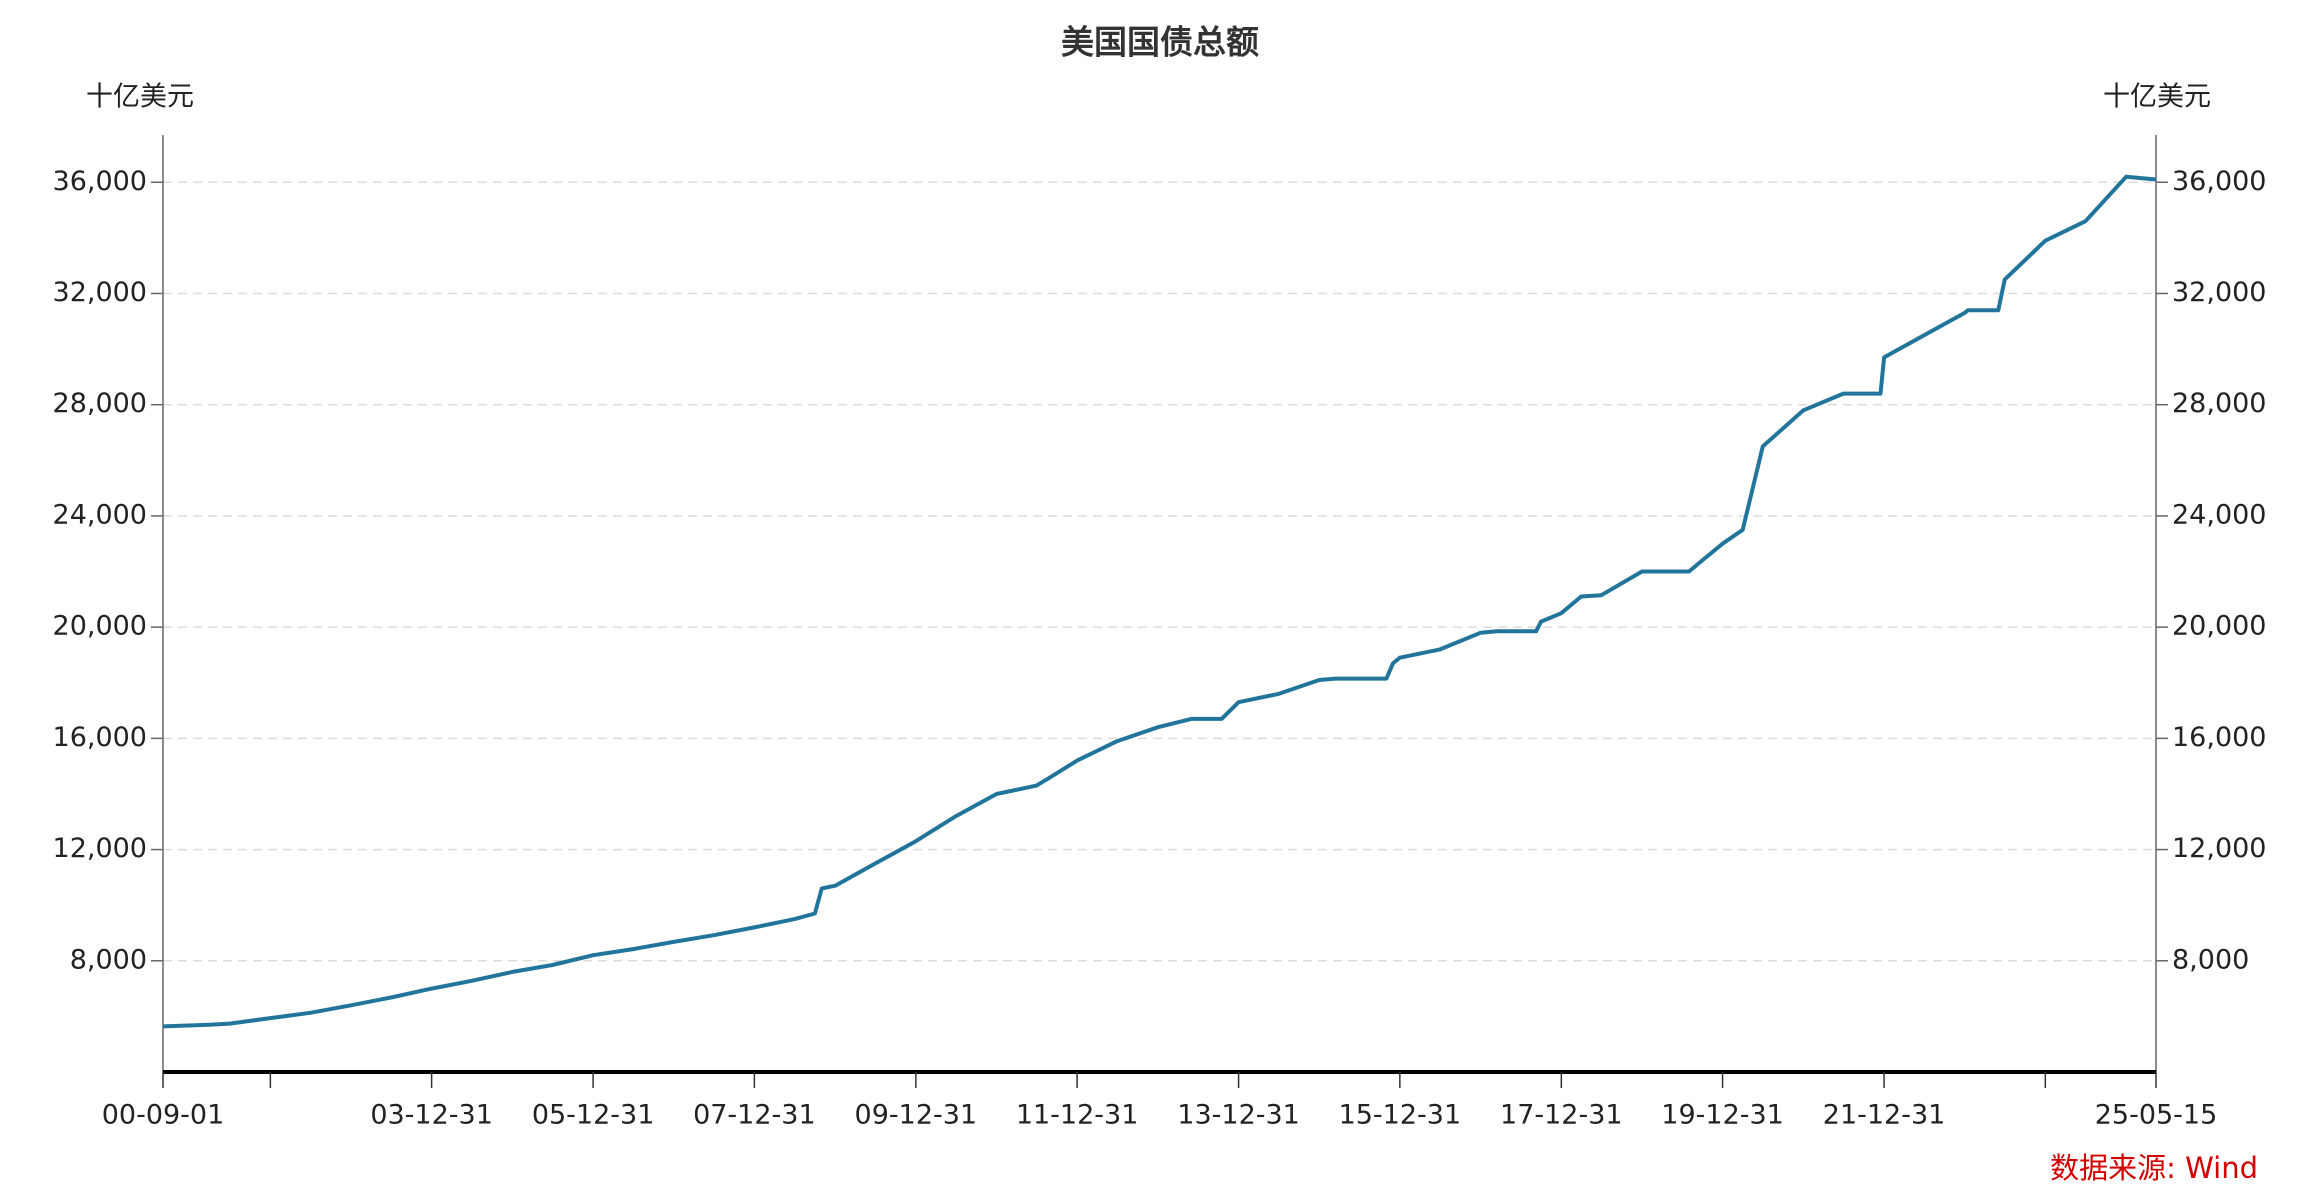  Describe the element at coordinates (2219, 292) in the screenshot. I see `y2-tick-label: 32,000` at that location.